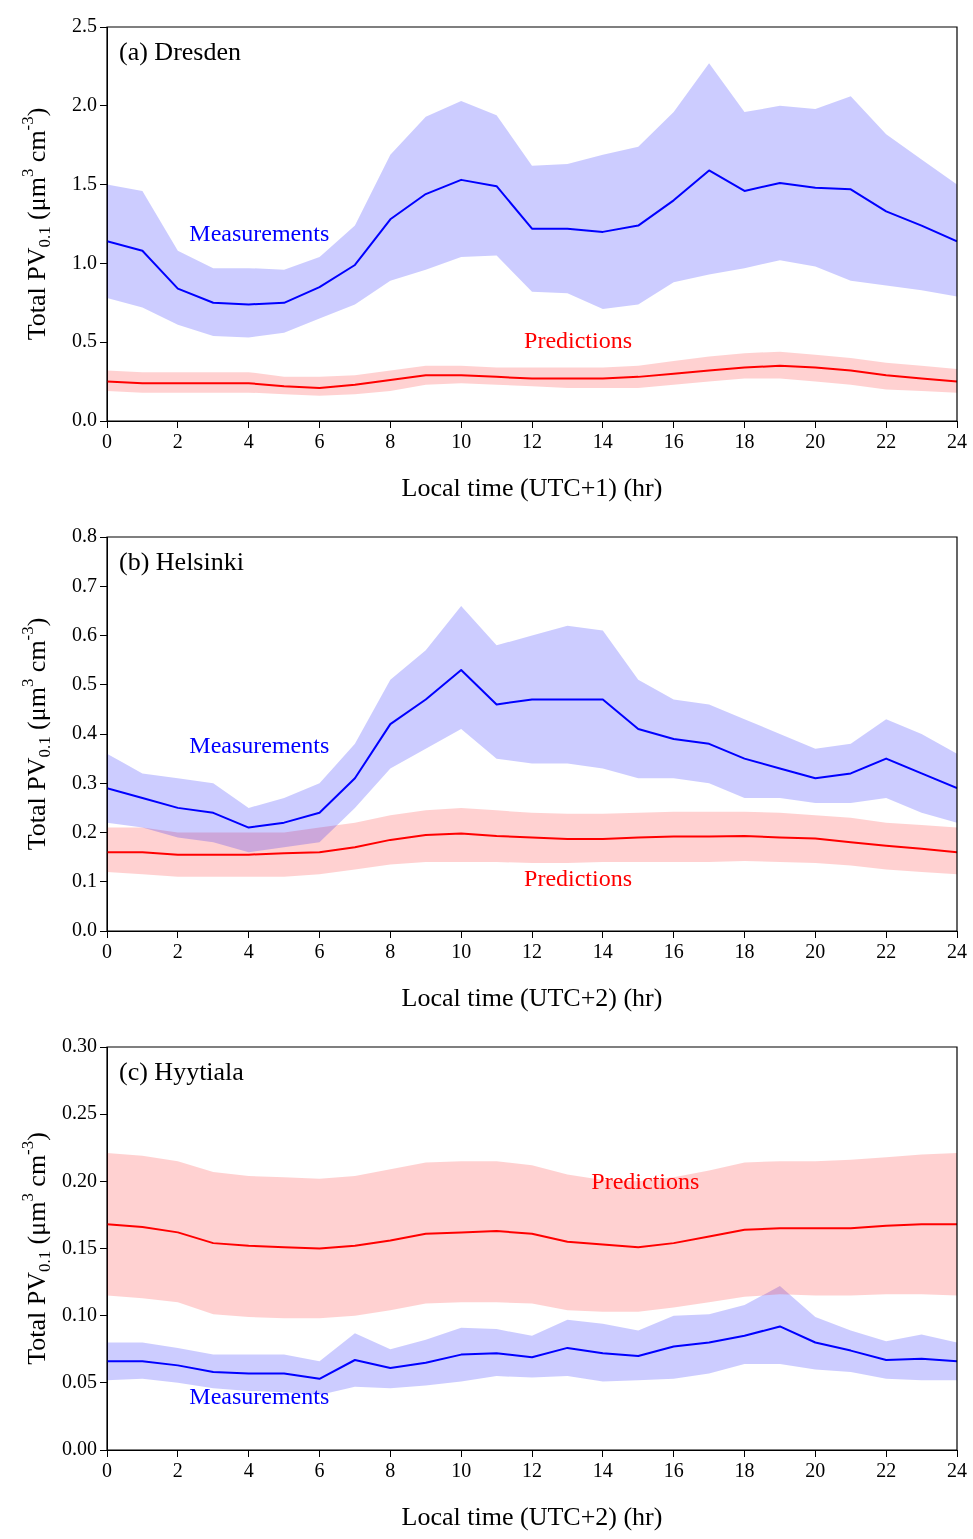 The height and width of the screenshot is (1539, 973). Describe the element at coordinates (79, 1045) in the screenshot. I see `y-tick-label: 0.30` at that location.